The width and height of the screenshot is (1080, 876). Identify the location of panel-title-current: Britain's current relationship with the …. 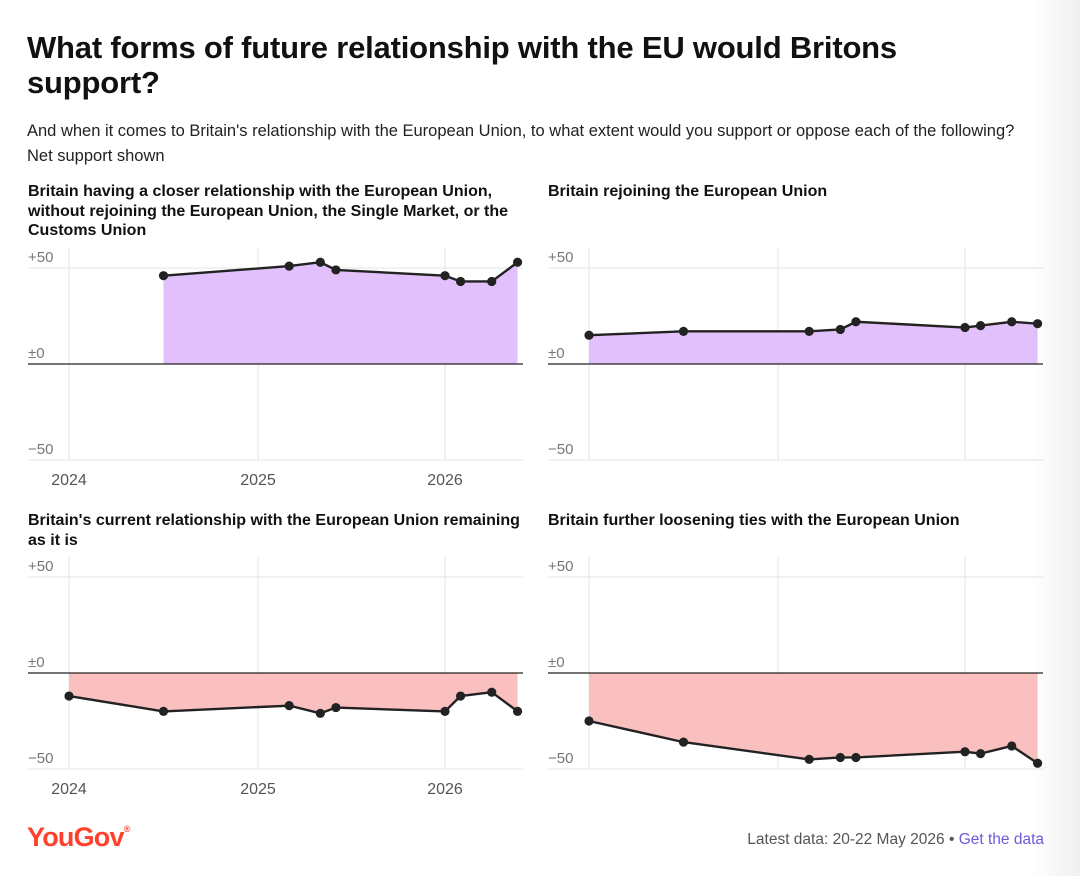
(274, 530).